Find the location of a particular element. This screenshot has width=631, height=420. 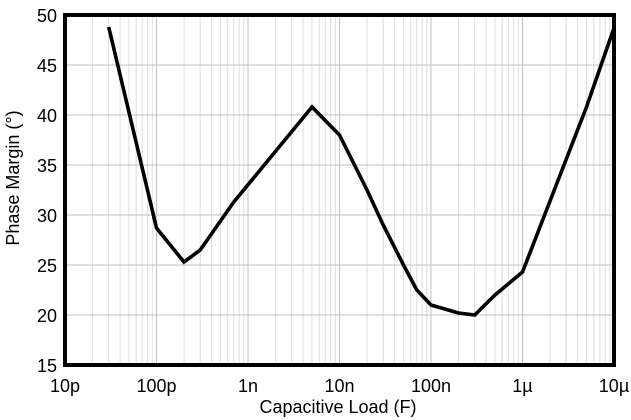

x-tick-label: 10p is located at coordinates (65, 386).